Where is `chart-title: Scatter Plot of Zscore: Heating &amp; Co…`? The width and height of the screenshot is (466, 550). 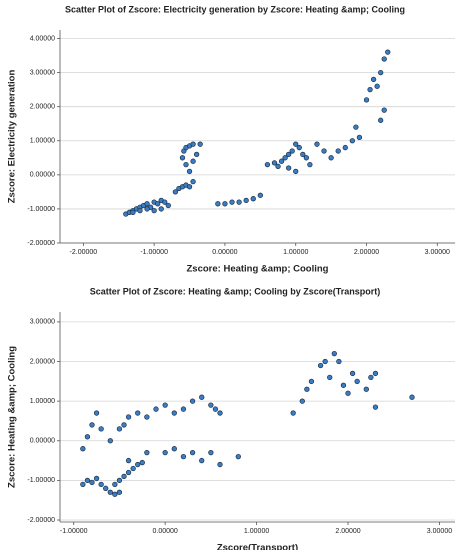
chart-title: Scatter Plot of Zscore: Heating &amp; Co… is located at coordinates (235, 291).